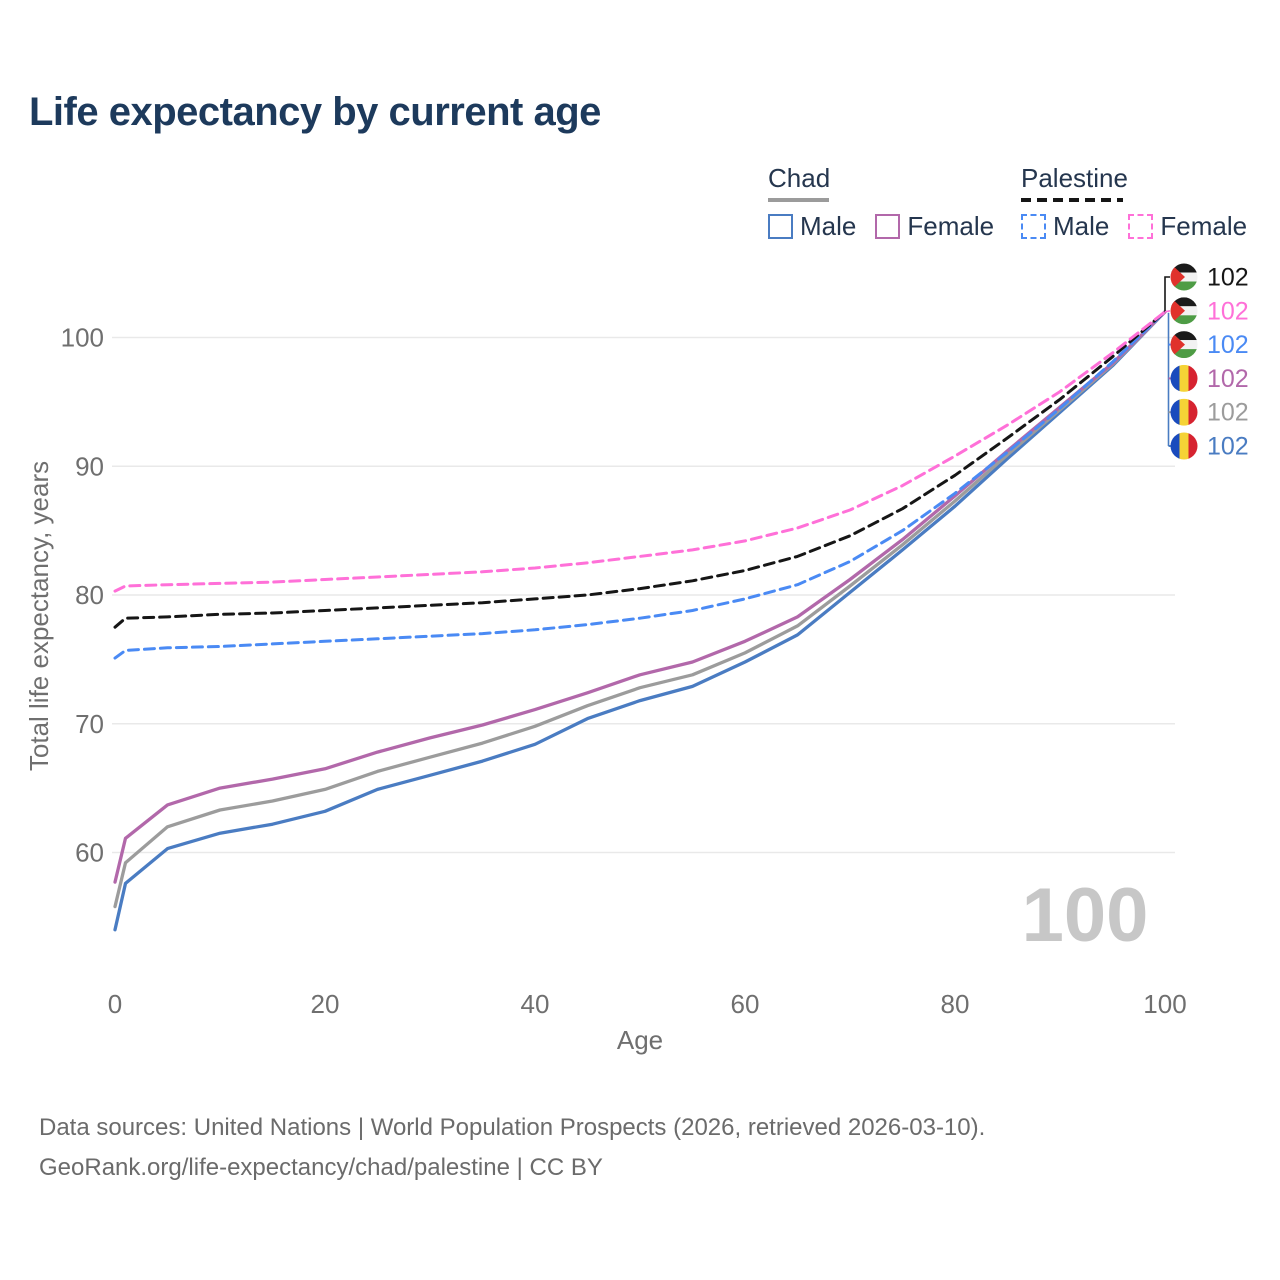 This screenshot has width=1280, height=1280. Describe the element at coordinates (951, 226) in the screenshot. I see `legend-label-chad-female: Female` at that location.